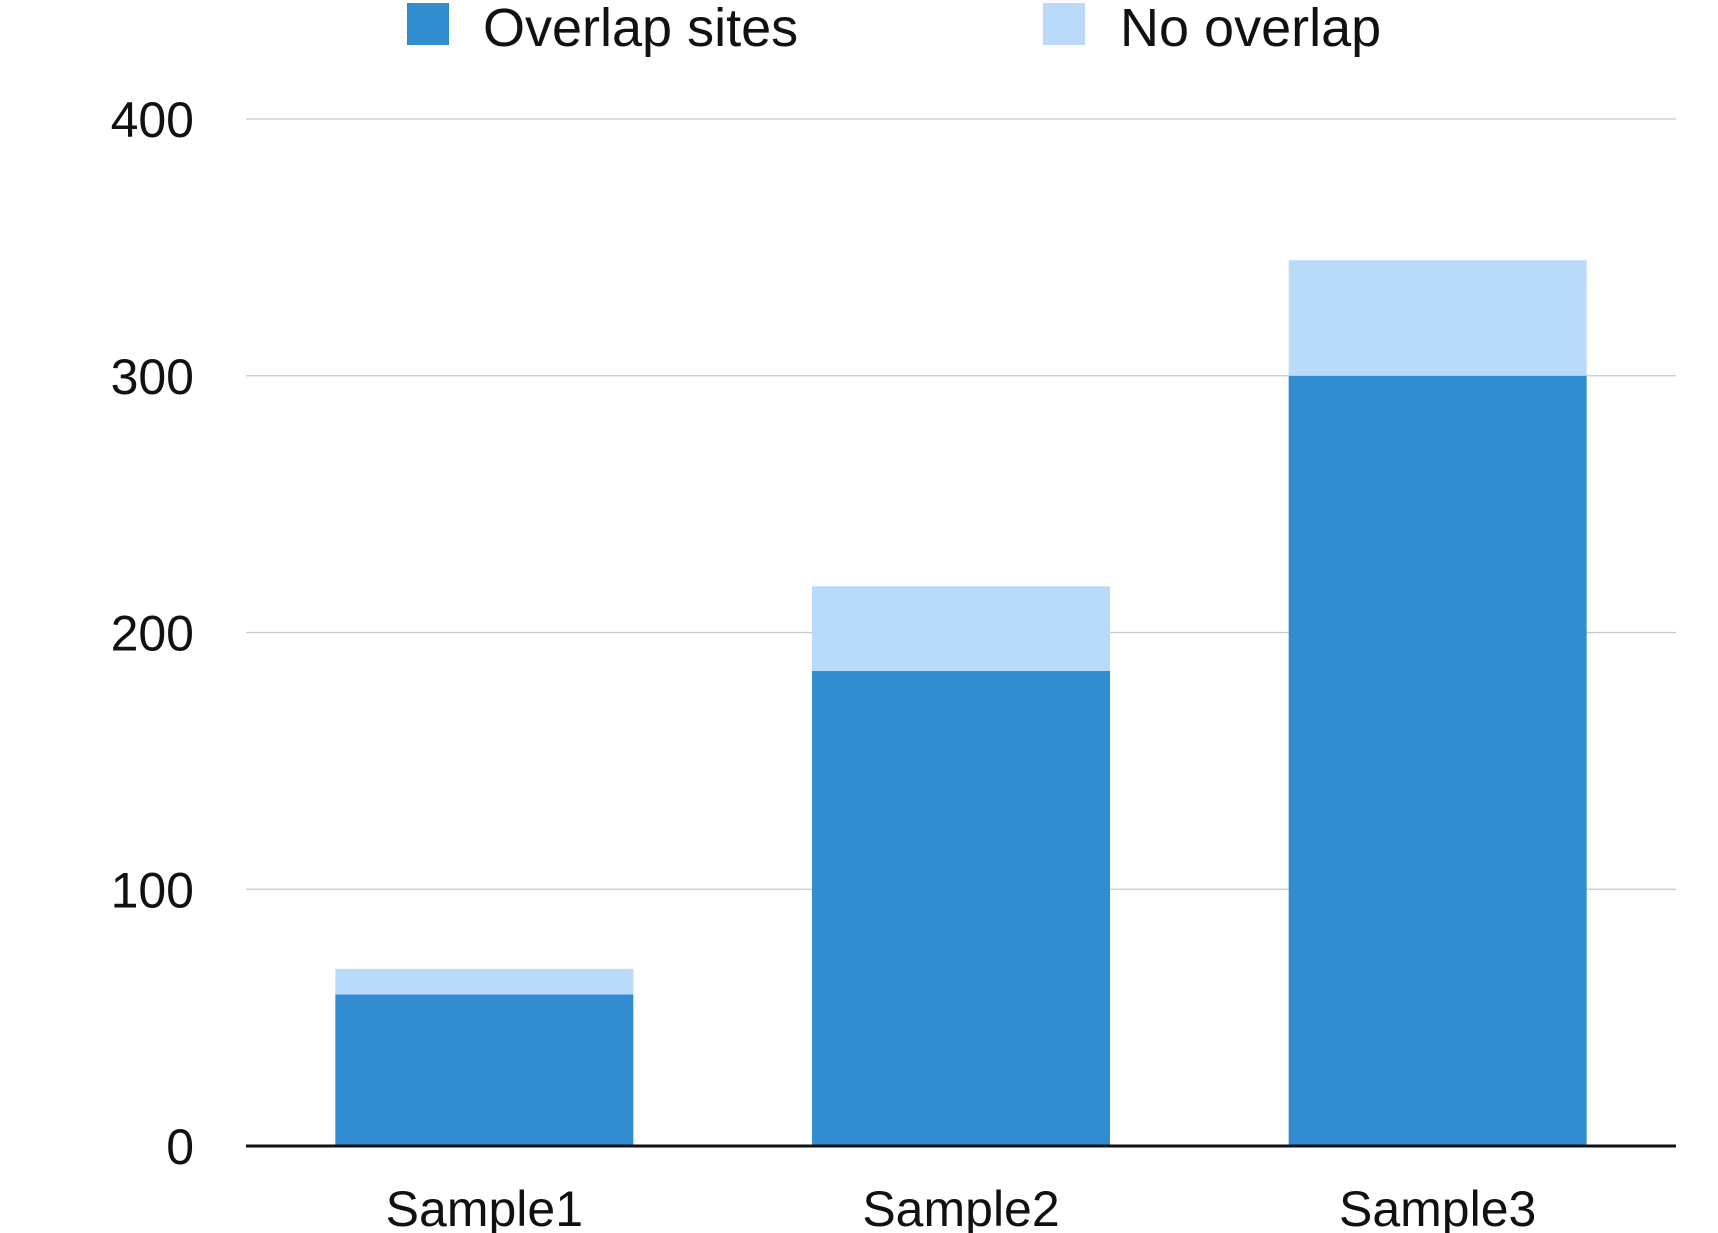  Describe the element at coordinates (1437, 318) in the screenshot. I see `bar-sample3-no-overlap` at that location.